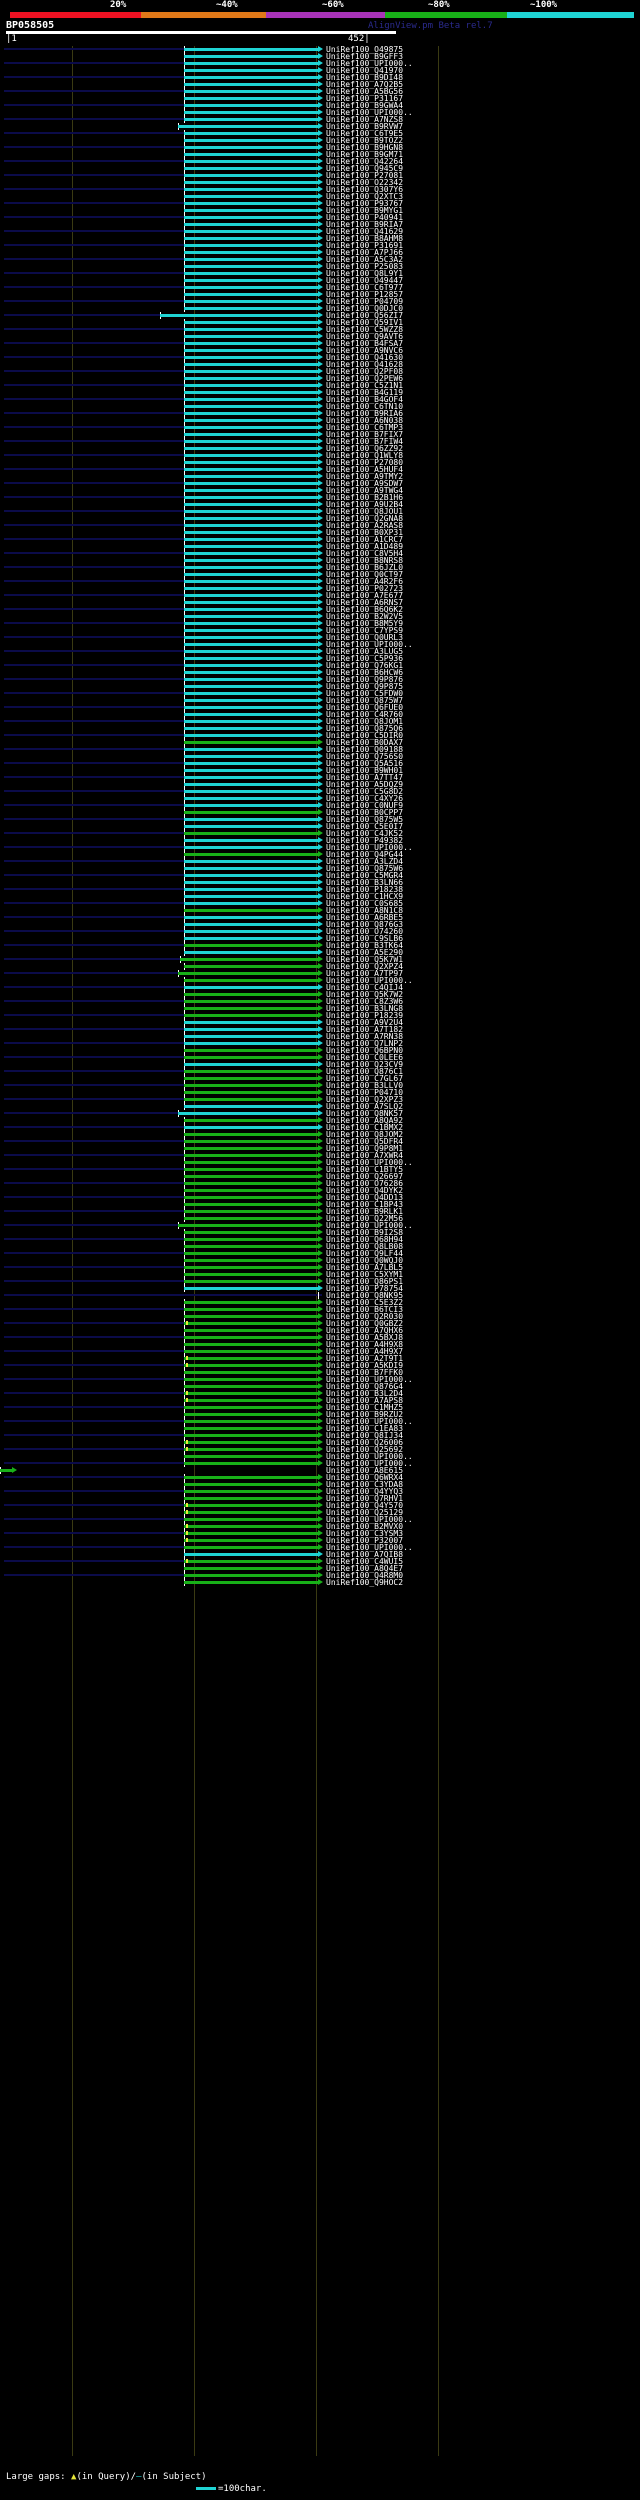 The width and height of the screenshot is (640, 2500). Describe the element at coordinates (320, 56) in the screenshot. I see `alignment-row: UniRef100_B9GFF3` at that location.